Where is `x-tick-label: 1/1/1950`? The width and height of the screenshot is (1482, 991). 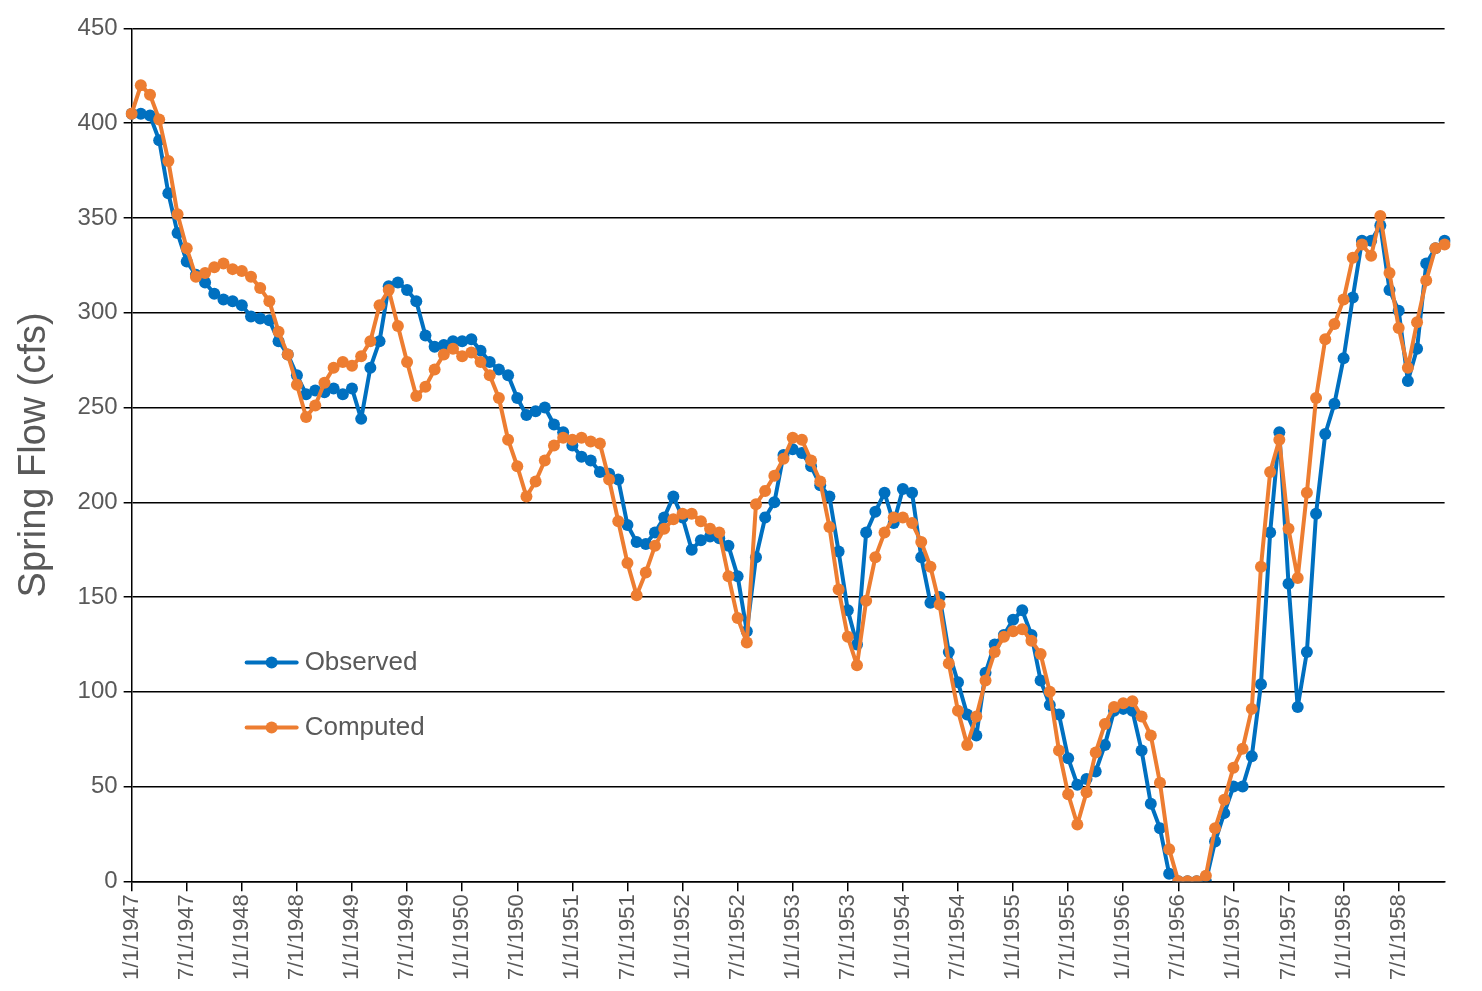
x-tick-label: 1/1/1950 is located at coordinates (461, 937).